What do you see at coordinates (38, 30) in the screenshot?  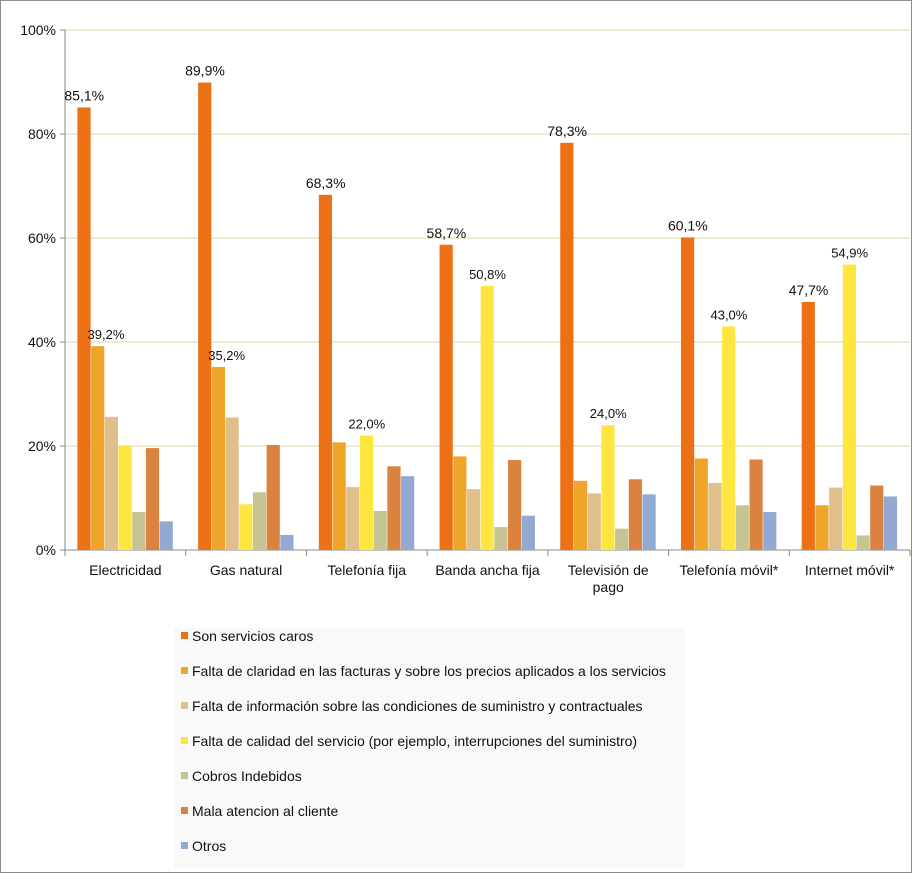 I see `y-tick-label: 100%` at bounding box center [38, 30].